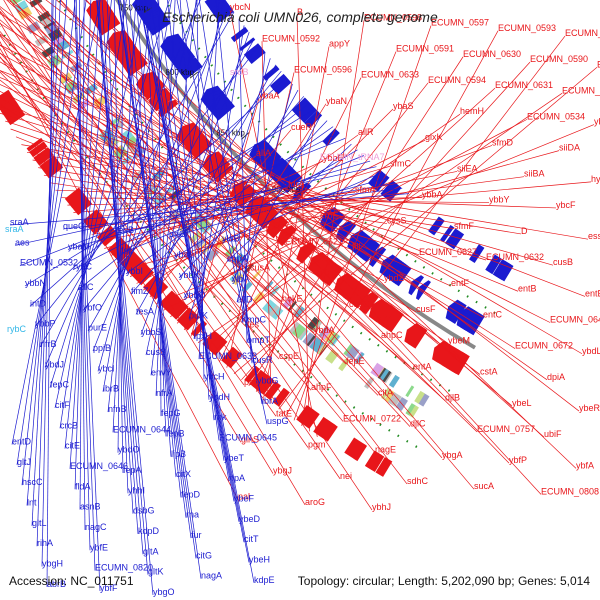 This screenshot has width=600, height=600. I want to click on gene-label: pagP, so click(254, 382).